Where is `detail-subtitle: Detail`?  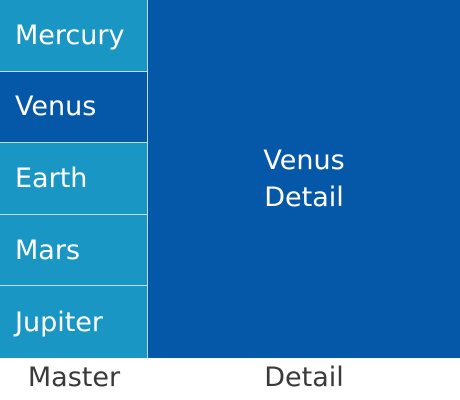
detail-subtitle: Detail is located at coordinates (304, 197).